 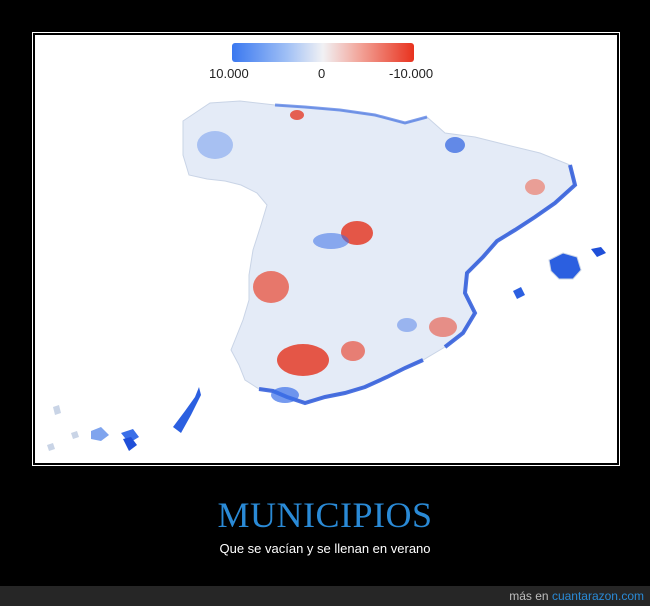 I want to click on color-scale-bar, so click(x=323, y=52).